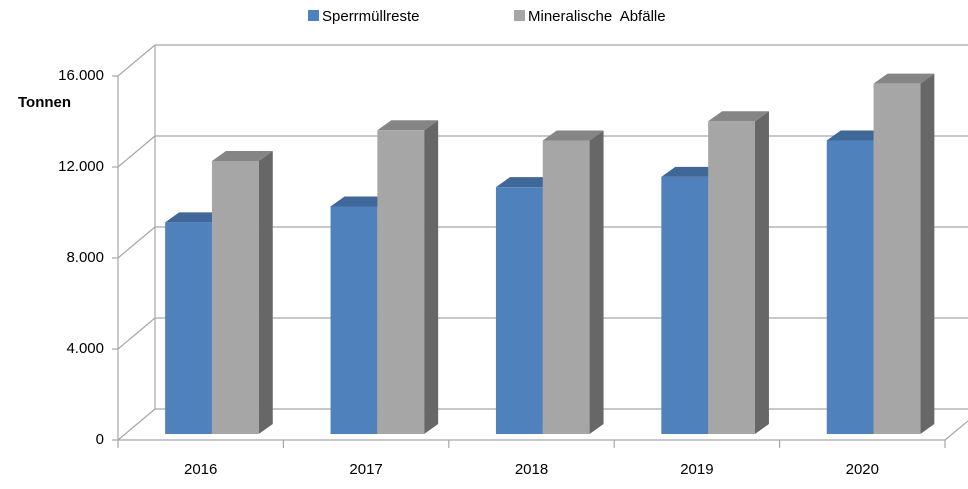 This screenshot has width=968, height=489. Describe the element at coordinates (956, 430) in the screenshot. I see `floor-edge` at that location.